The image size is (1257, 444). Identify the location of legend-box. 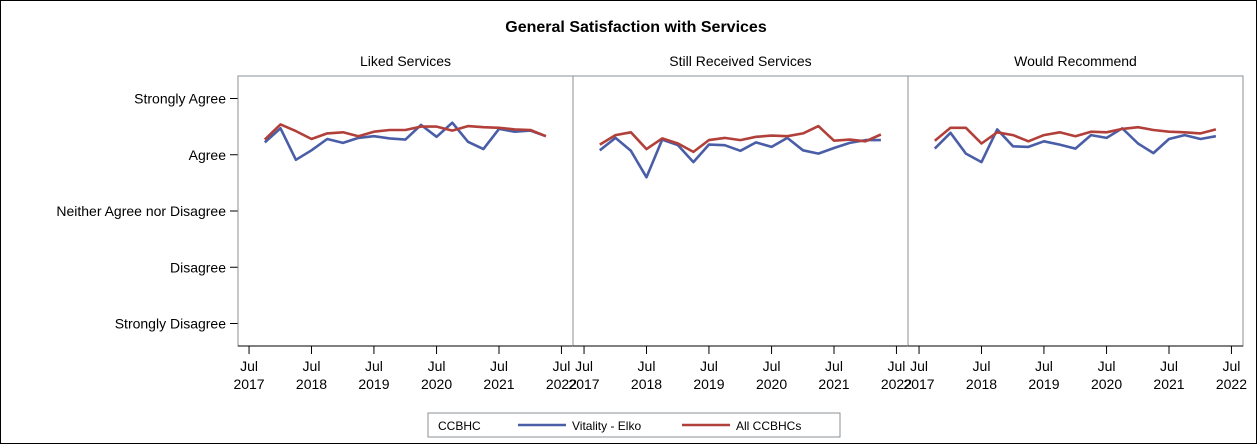
(634, 425).